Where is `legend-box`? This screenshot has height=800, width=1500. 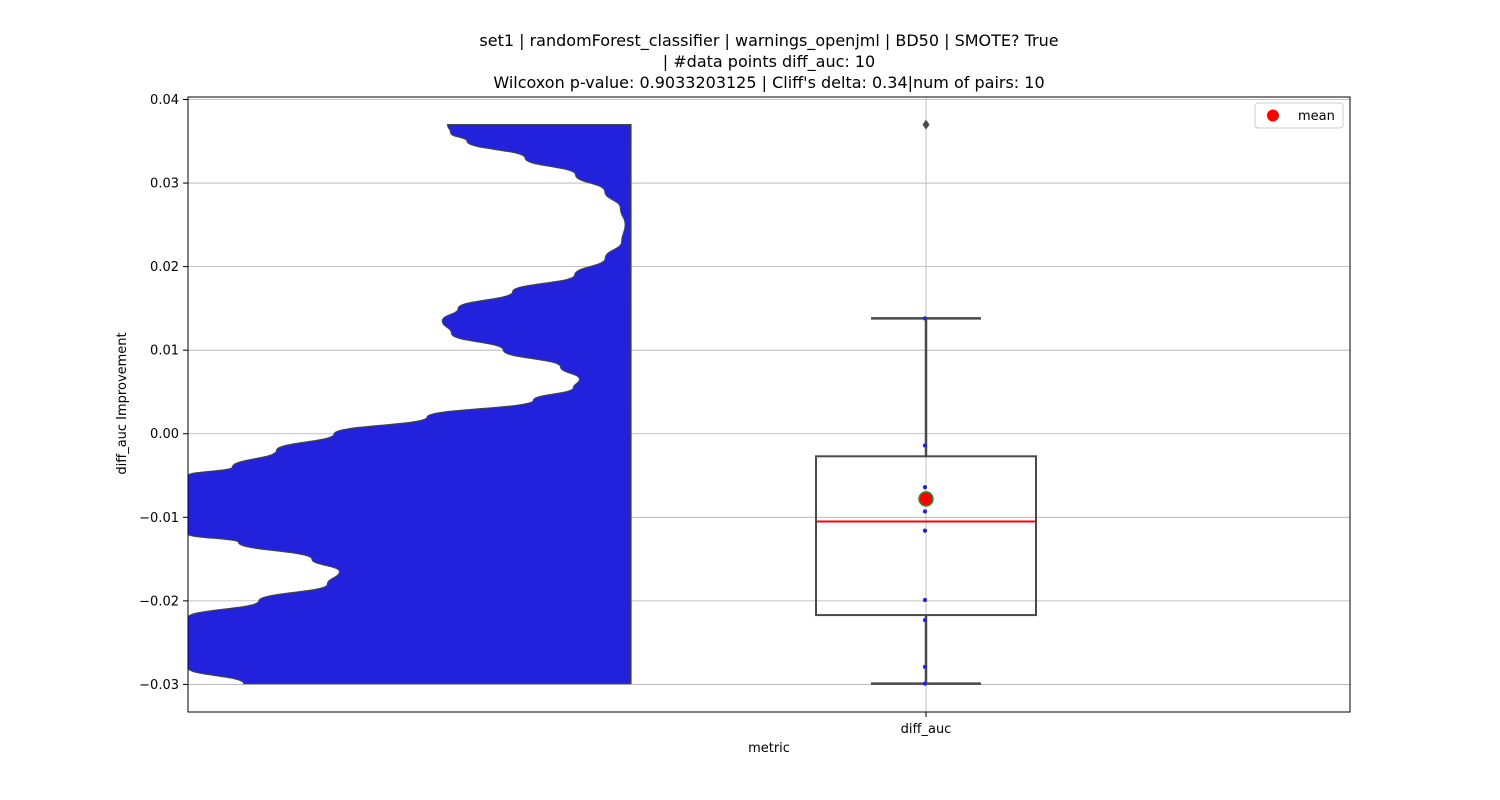
legend-box is located at coordinates (1299, 115).